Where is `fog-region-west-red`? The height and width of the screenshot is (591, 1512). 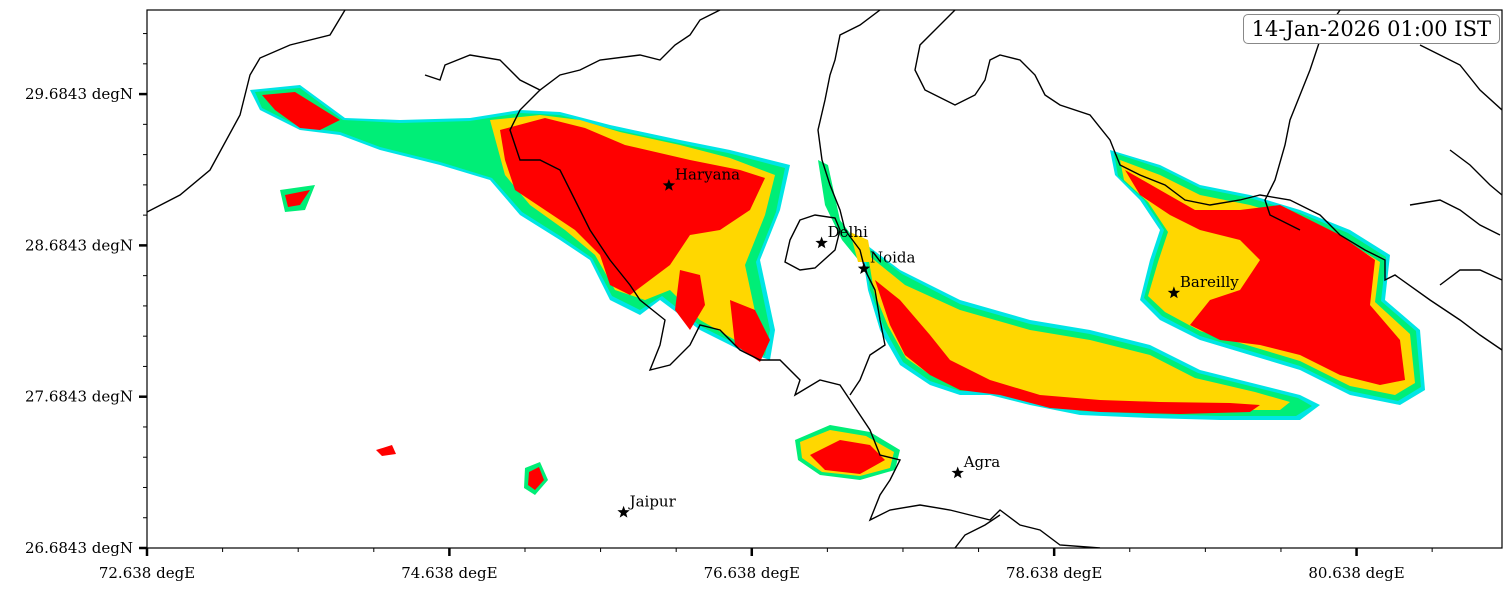 fog-region-west-red is located at coordinates (632, 206).